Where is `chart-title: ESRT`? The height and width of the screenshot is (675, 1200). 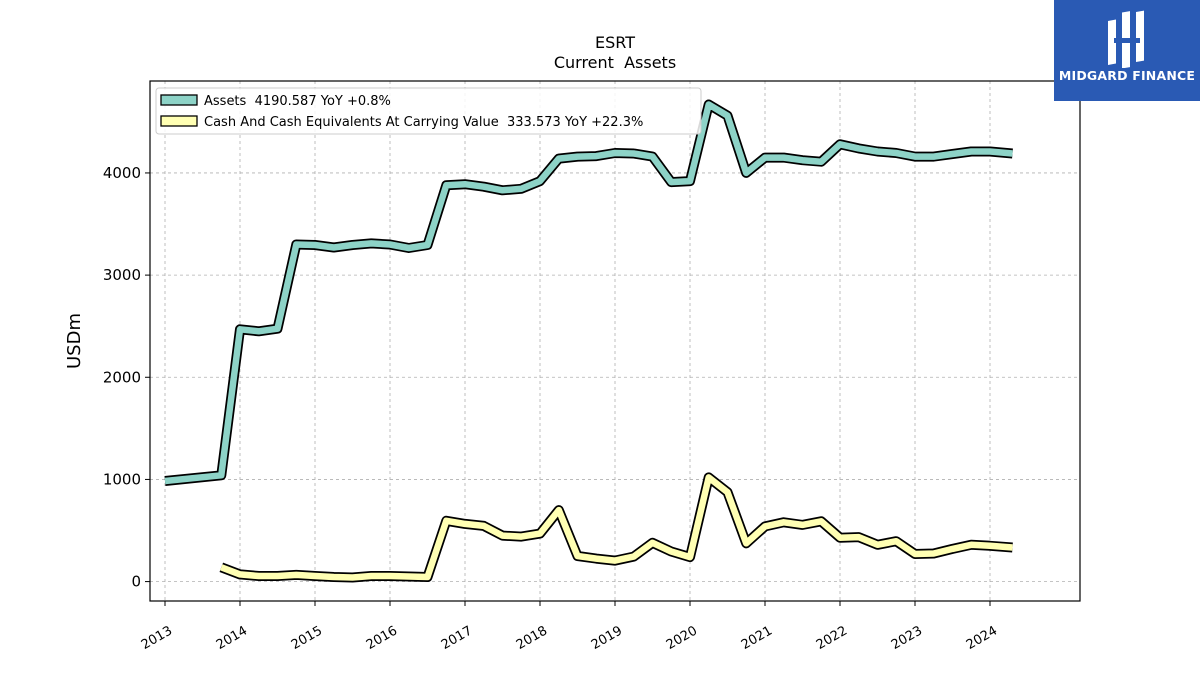
chart-title: ESRT is located at coordinates (615, 42).